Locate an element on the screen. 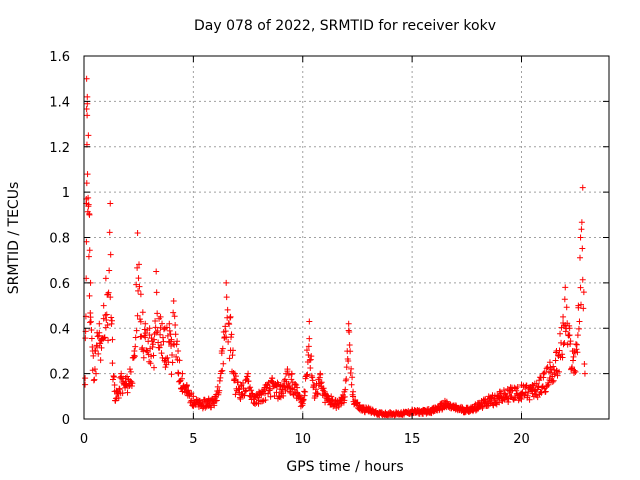 The image size is (640, 480). x-tick-label: 20 is located at coordinates (521, 439).